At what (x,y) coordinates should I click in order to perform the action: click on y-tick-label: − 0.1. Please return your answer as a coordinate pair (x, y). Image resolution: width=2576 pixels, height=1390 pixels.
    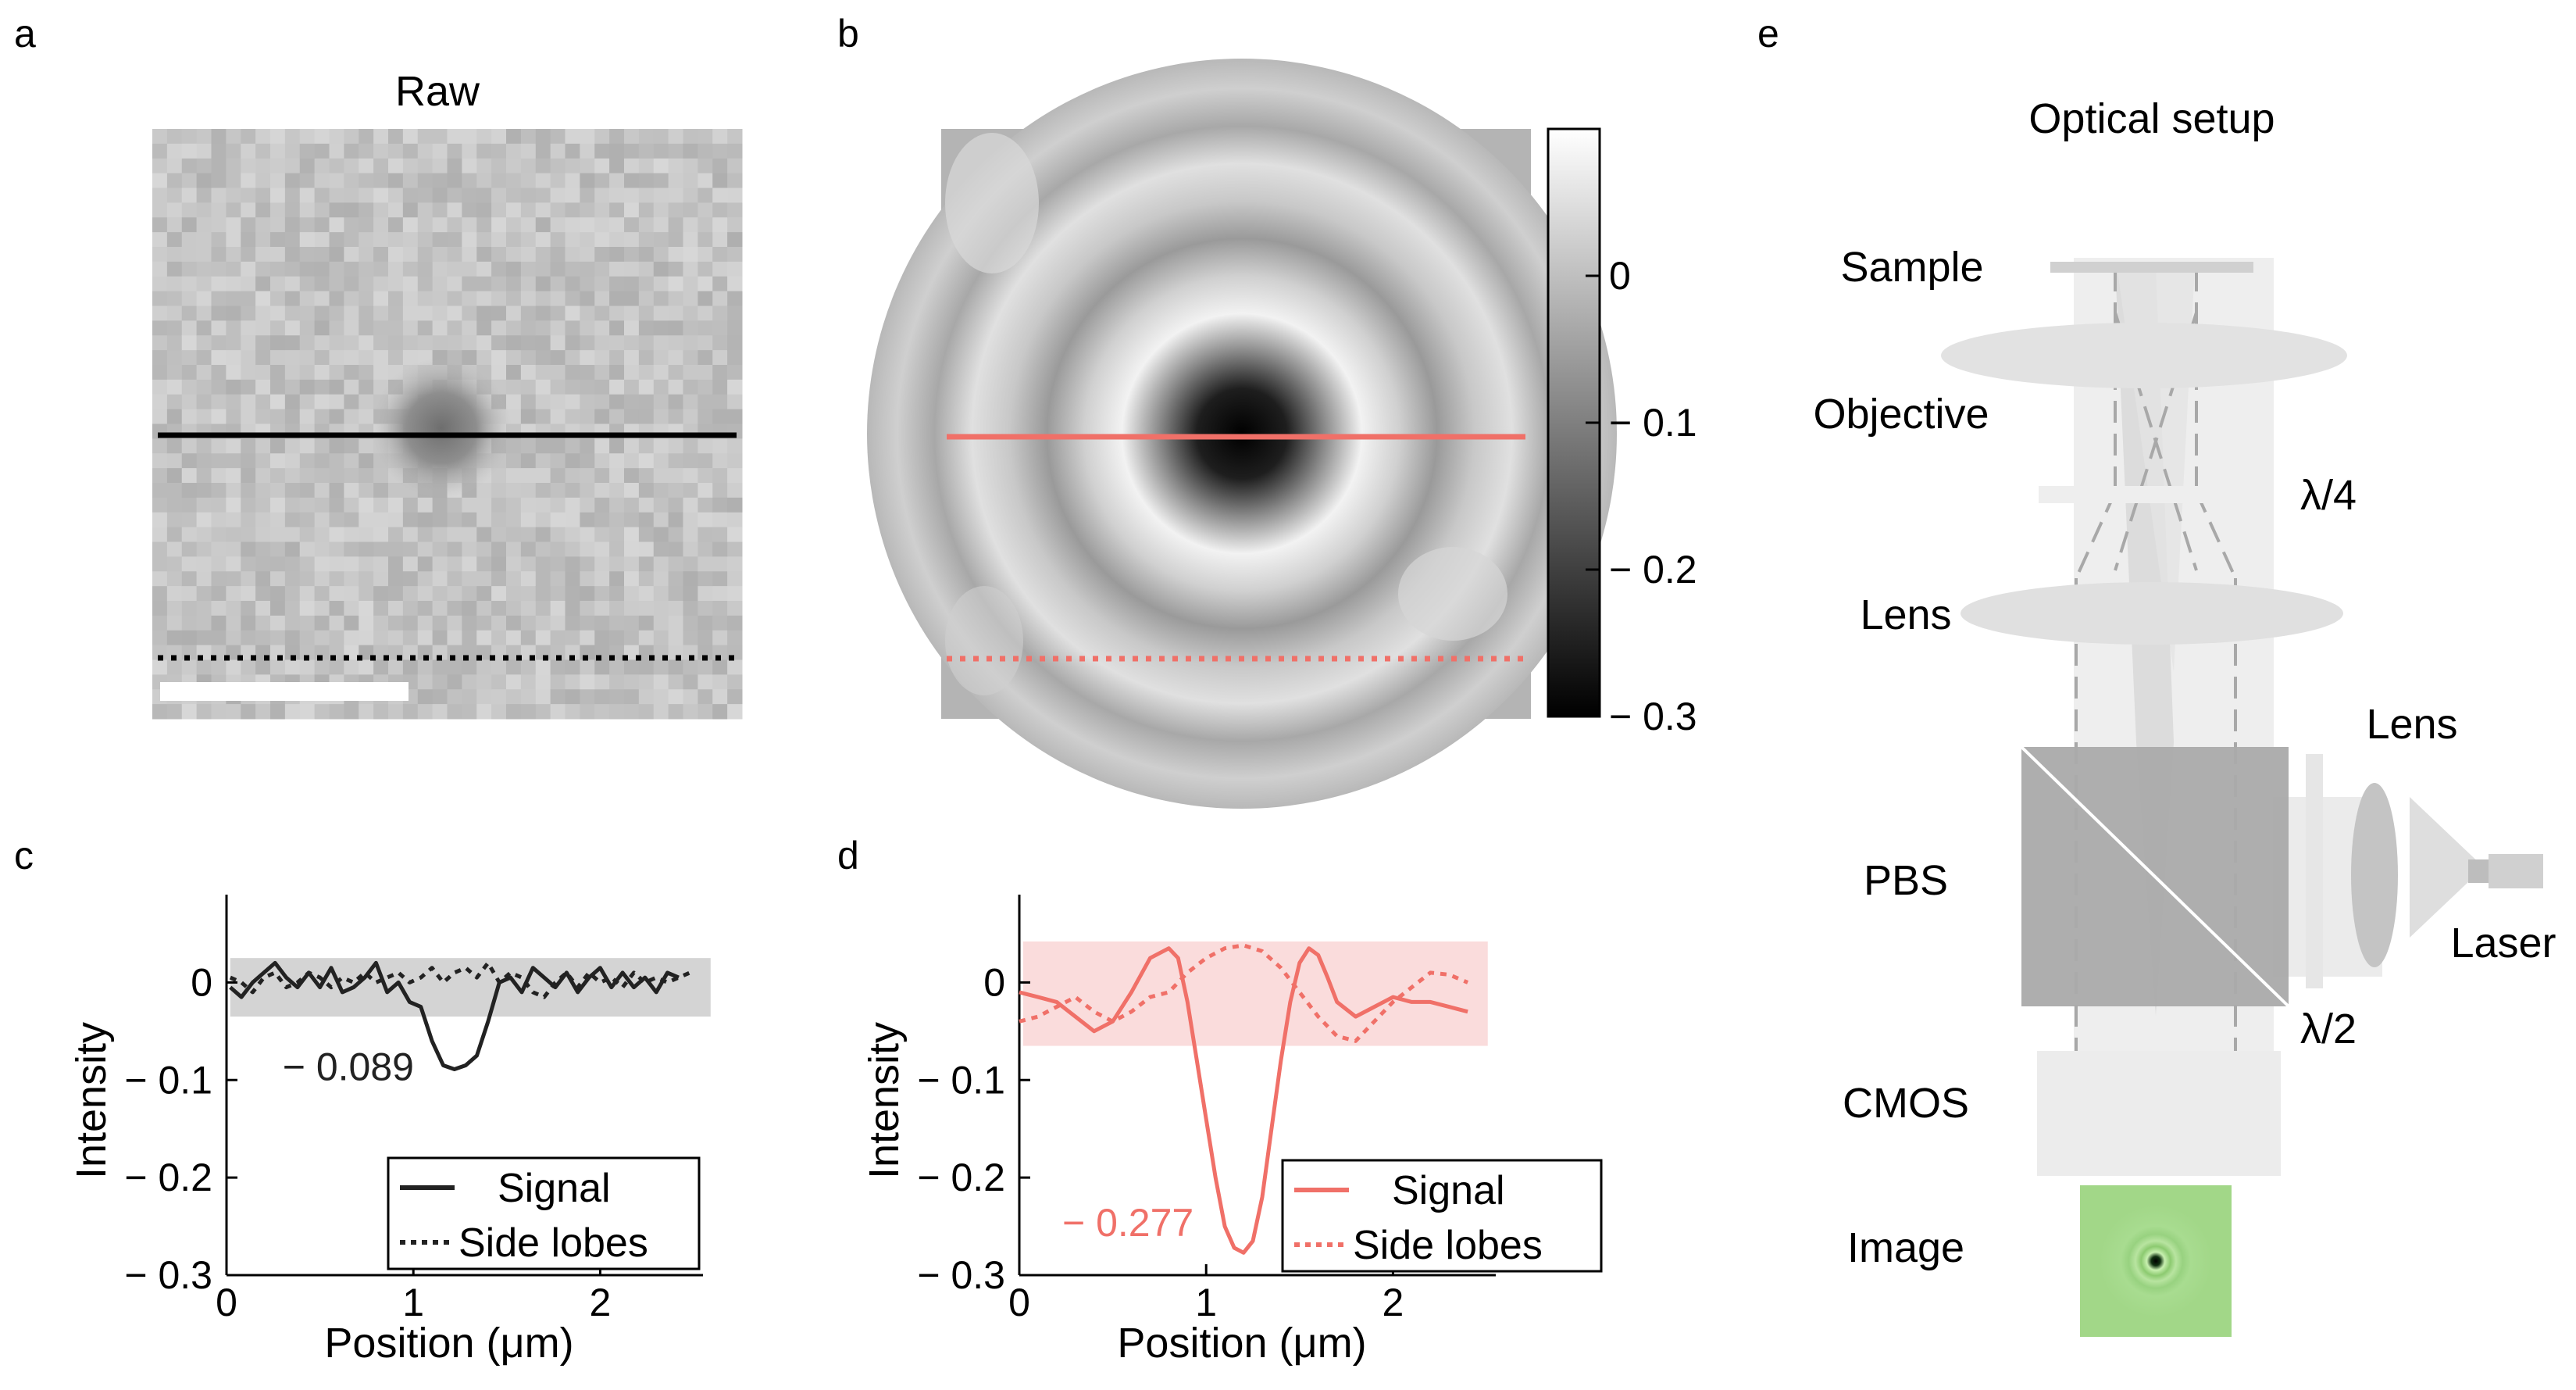
    Looking at the image, I should click on (168, 1080).